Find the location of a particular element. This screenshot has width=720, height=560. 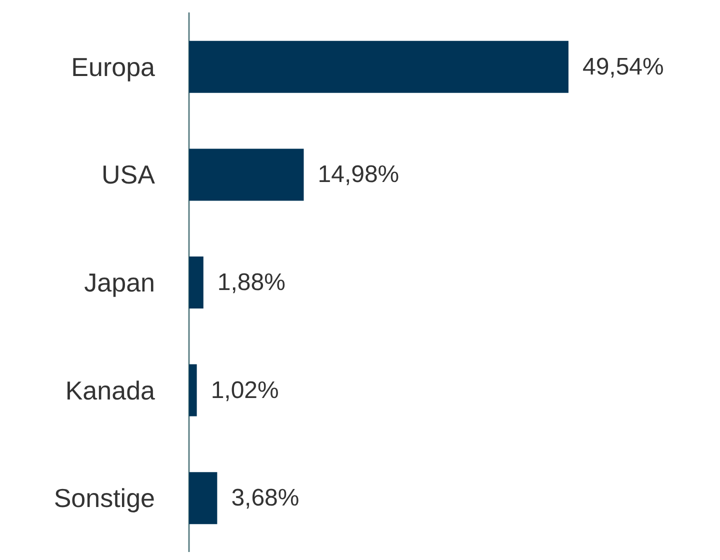

y-tick-label: Europa is located at coordinates (113, 67).